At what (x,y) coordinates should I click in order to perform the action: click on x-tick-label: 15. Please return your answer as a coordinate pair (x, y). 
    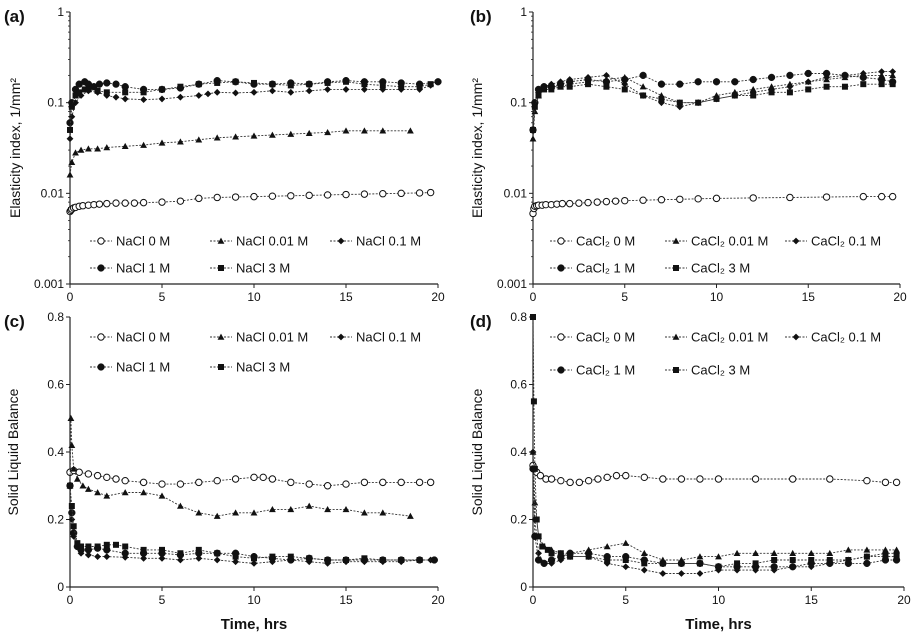
    Looking at the image, I should click on (809, 297).